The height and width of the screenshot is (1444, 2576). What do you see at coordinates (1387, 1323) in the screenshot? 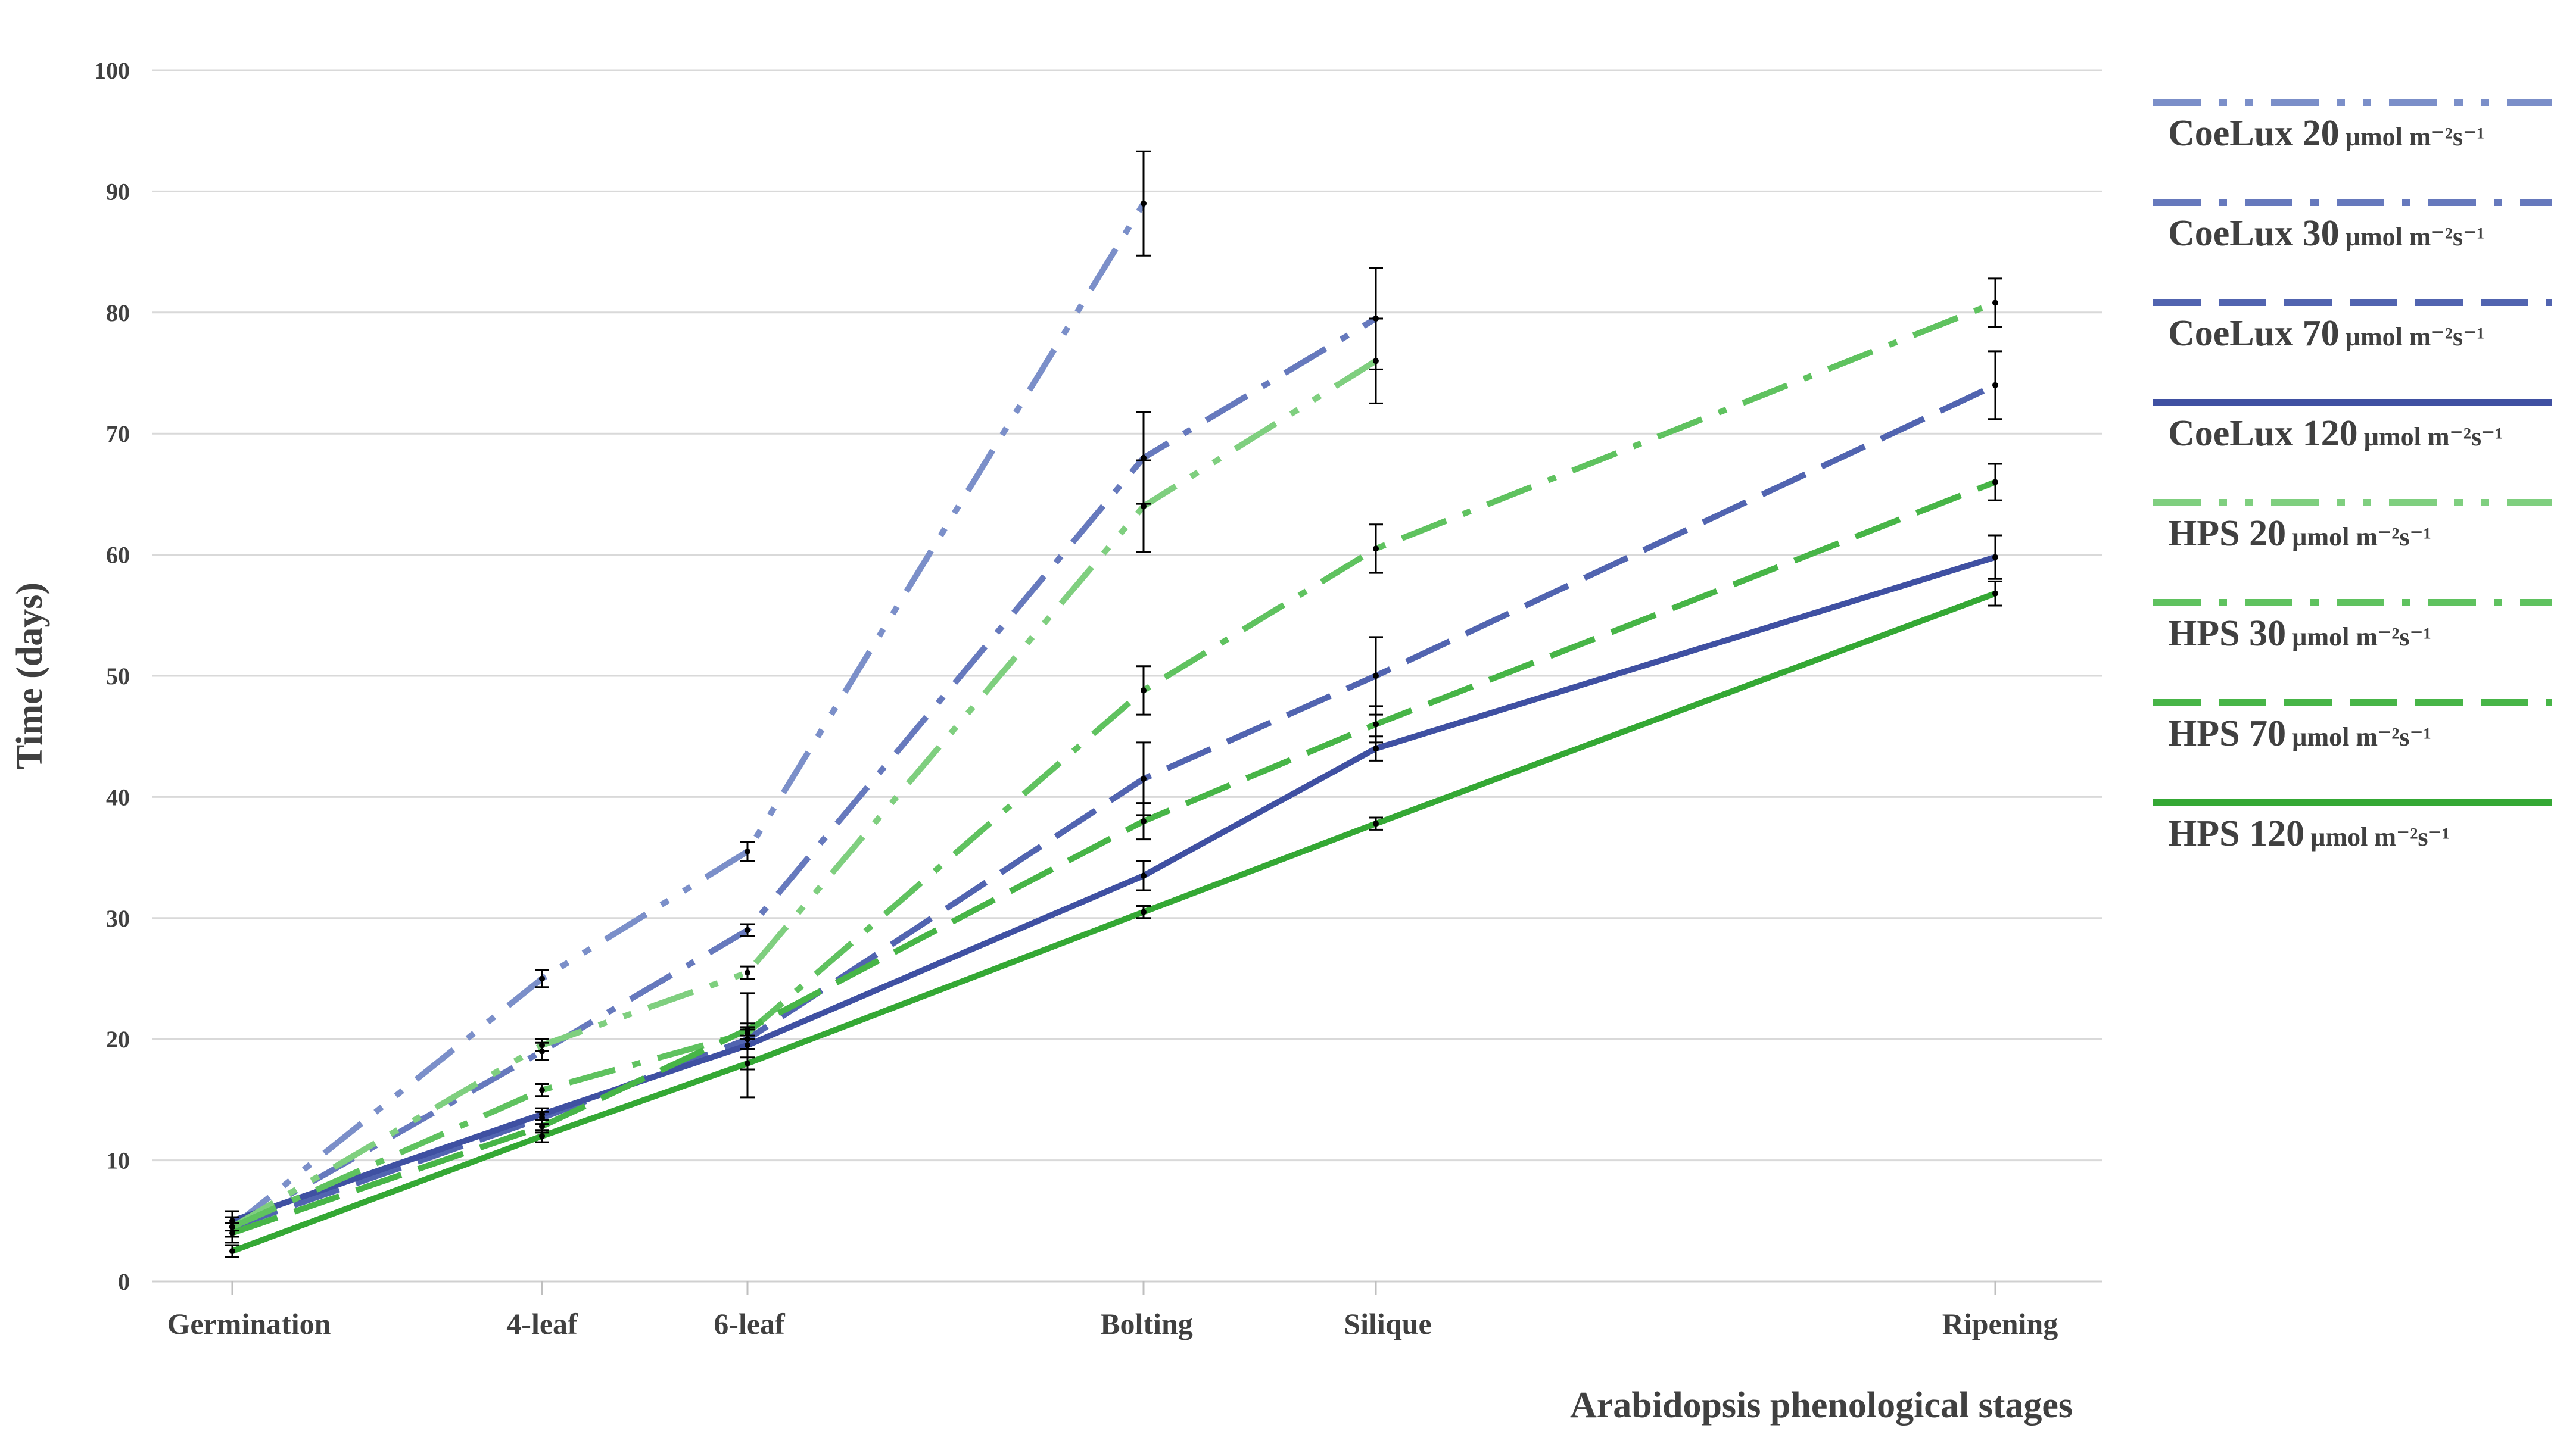
I see `x-tick-label: Silique` at bounding box center [1387, 1323].